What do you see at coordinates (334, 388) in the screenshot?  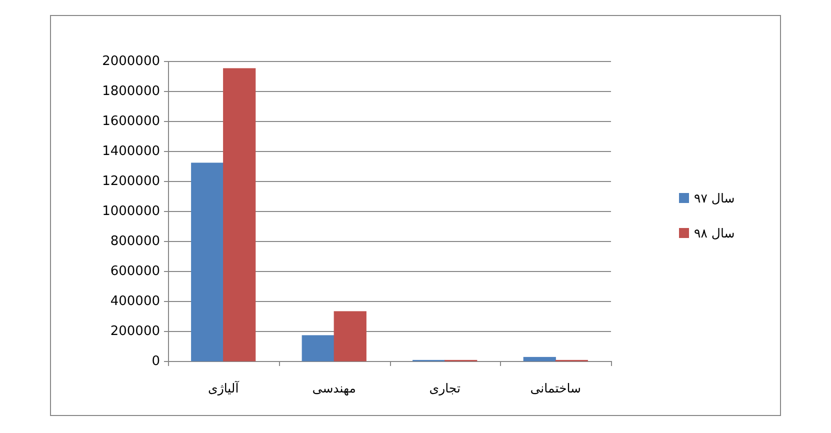 I see `x-tick-label: مهندسی` at bounding box center [334, 388].